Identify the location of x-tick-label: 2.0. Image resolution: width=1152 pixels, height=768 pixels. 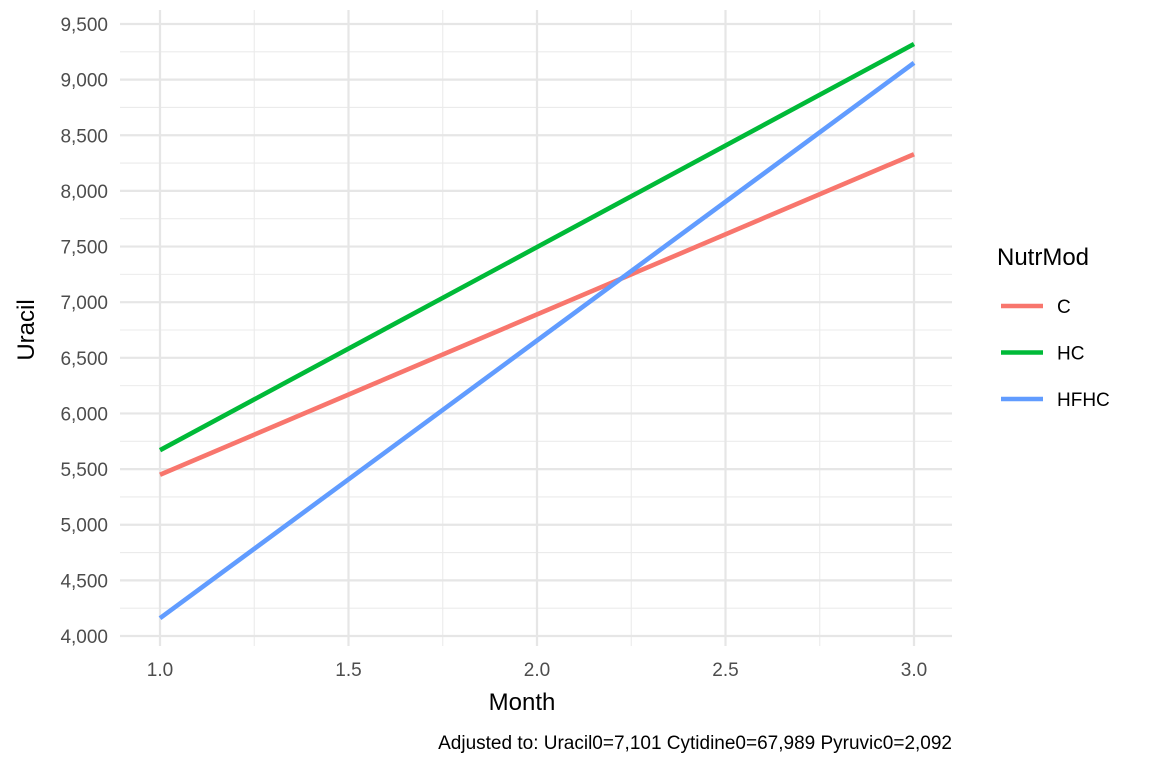
(537, 670).